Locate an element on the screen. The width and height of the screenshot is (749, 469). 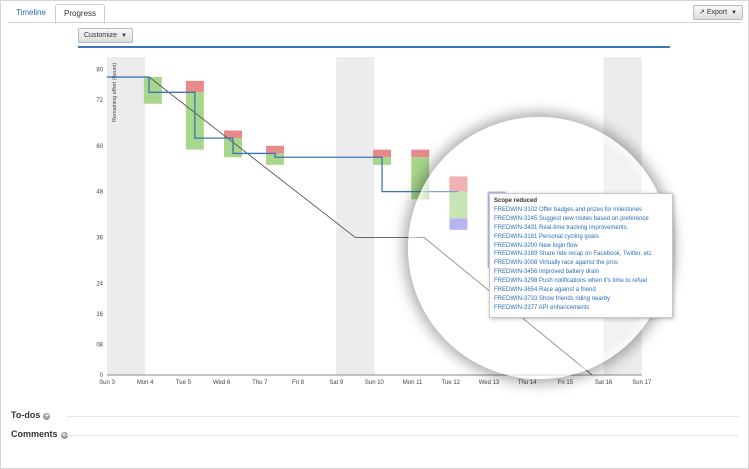
x-tick-label: Sun 10 is located at coordinates (375, 383).